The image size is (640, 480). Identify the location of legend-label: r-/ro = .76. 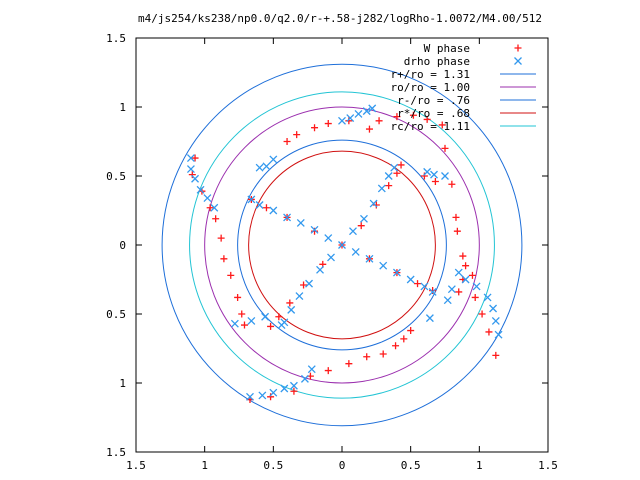
(433, 100).